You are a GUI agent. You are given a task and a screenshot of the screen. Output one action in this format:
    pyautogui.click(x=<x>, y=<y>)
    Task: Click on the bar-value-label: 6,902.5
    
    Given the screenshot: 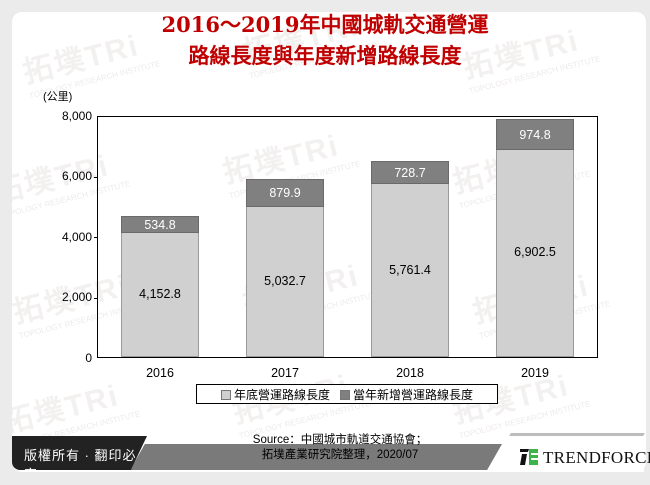 What is the action you would take?
    pyautogui.click(x=535, y=252)
    